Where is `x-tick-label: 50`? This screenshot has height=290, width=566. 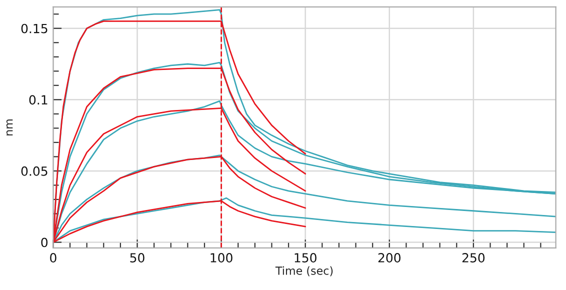 x-tick-label: 50 is located at coordinates (137, 257).